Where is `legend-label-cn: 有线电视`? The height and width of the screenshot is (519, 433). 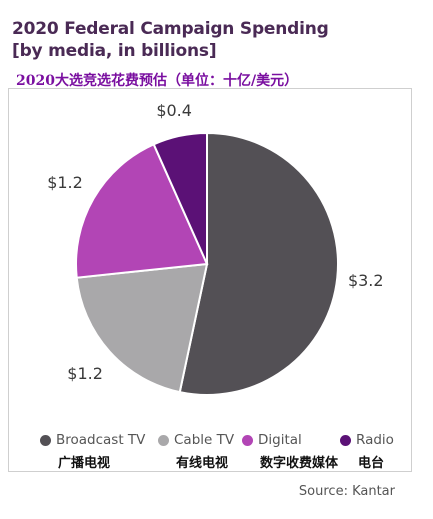 legend-label-cn: 有线电视 is located at coordinates (202, 463).